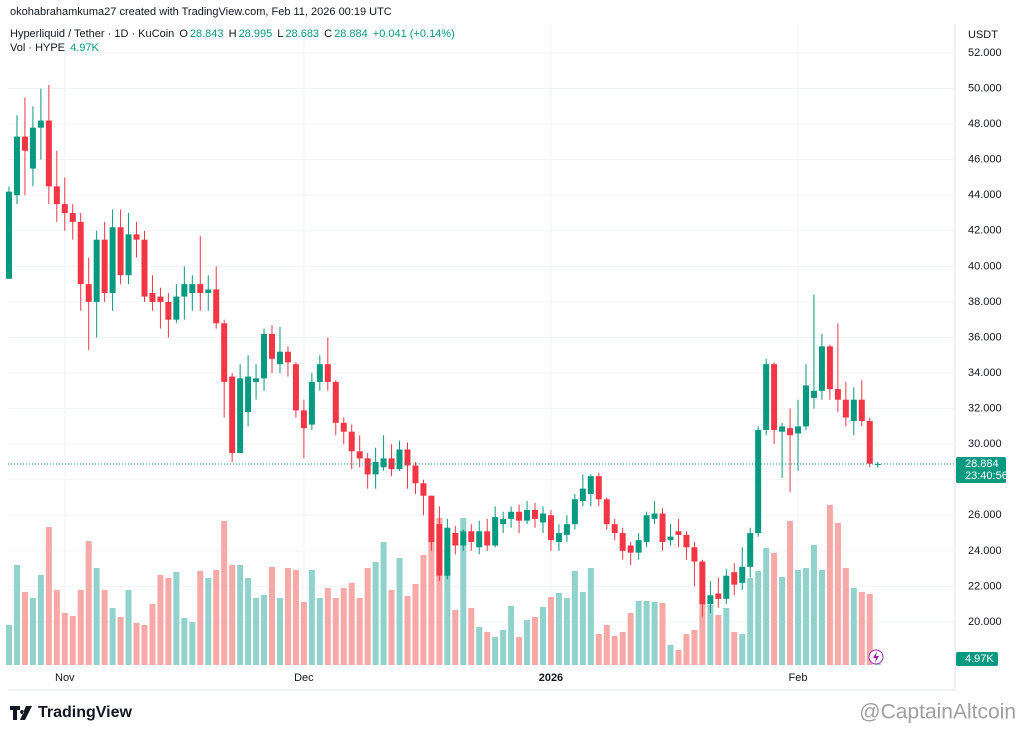 This screenshot has height=736, width=1024. Describe the element at coordinates (65, 678) in the screenshot. I see `x-tick-label: Nov` at that location.